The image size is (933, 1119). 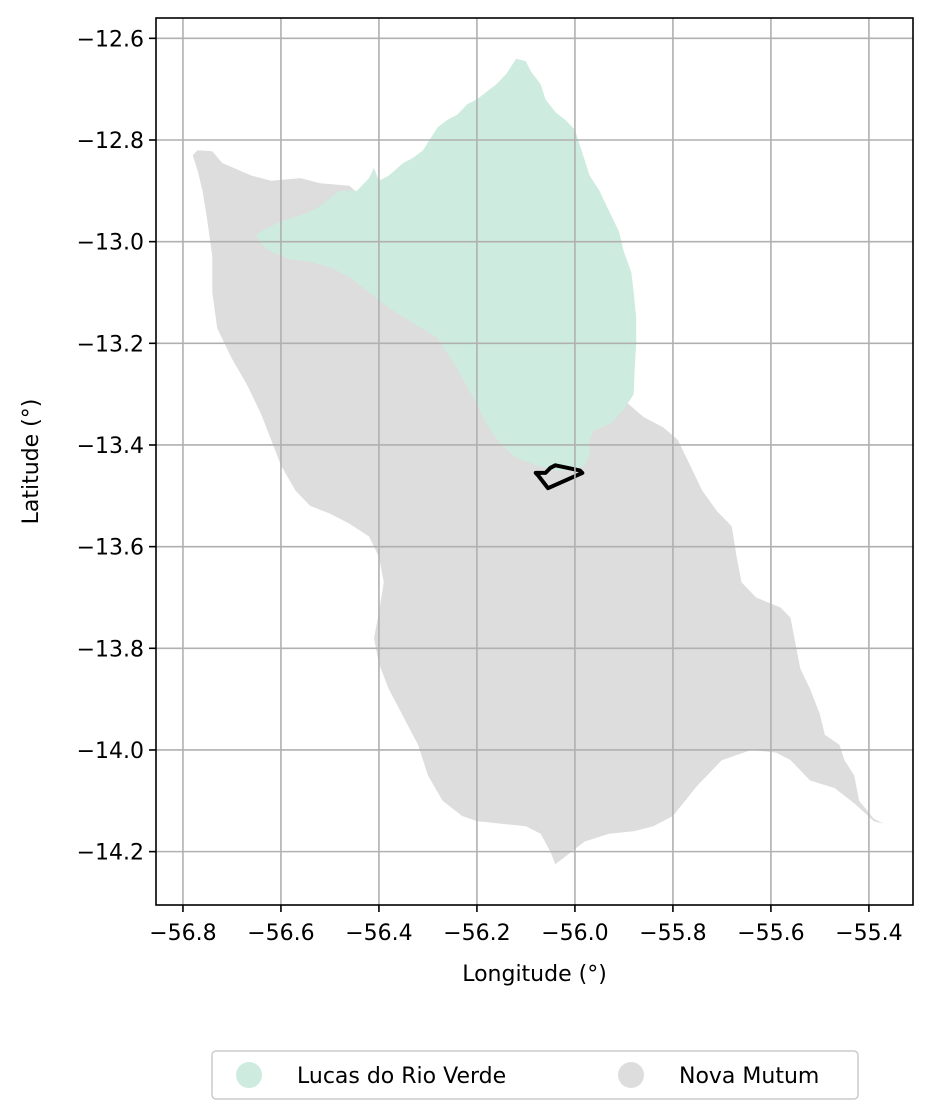 I want to click on x-tick-label: −55.6, so click(x=770, y=933).